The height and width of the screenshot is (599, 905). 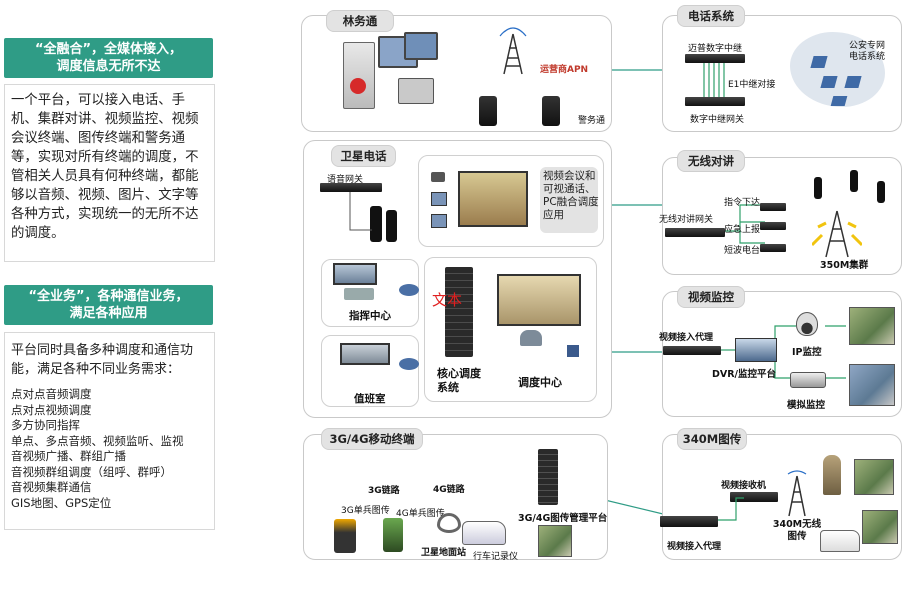 What do you see at coordinates (108, 313) in the screenshot?
I see `banner-full-service-line2: 满足各种应用` at bounding box center [108, 313].